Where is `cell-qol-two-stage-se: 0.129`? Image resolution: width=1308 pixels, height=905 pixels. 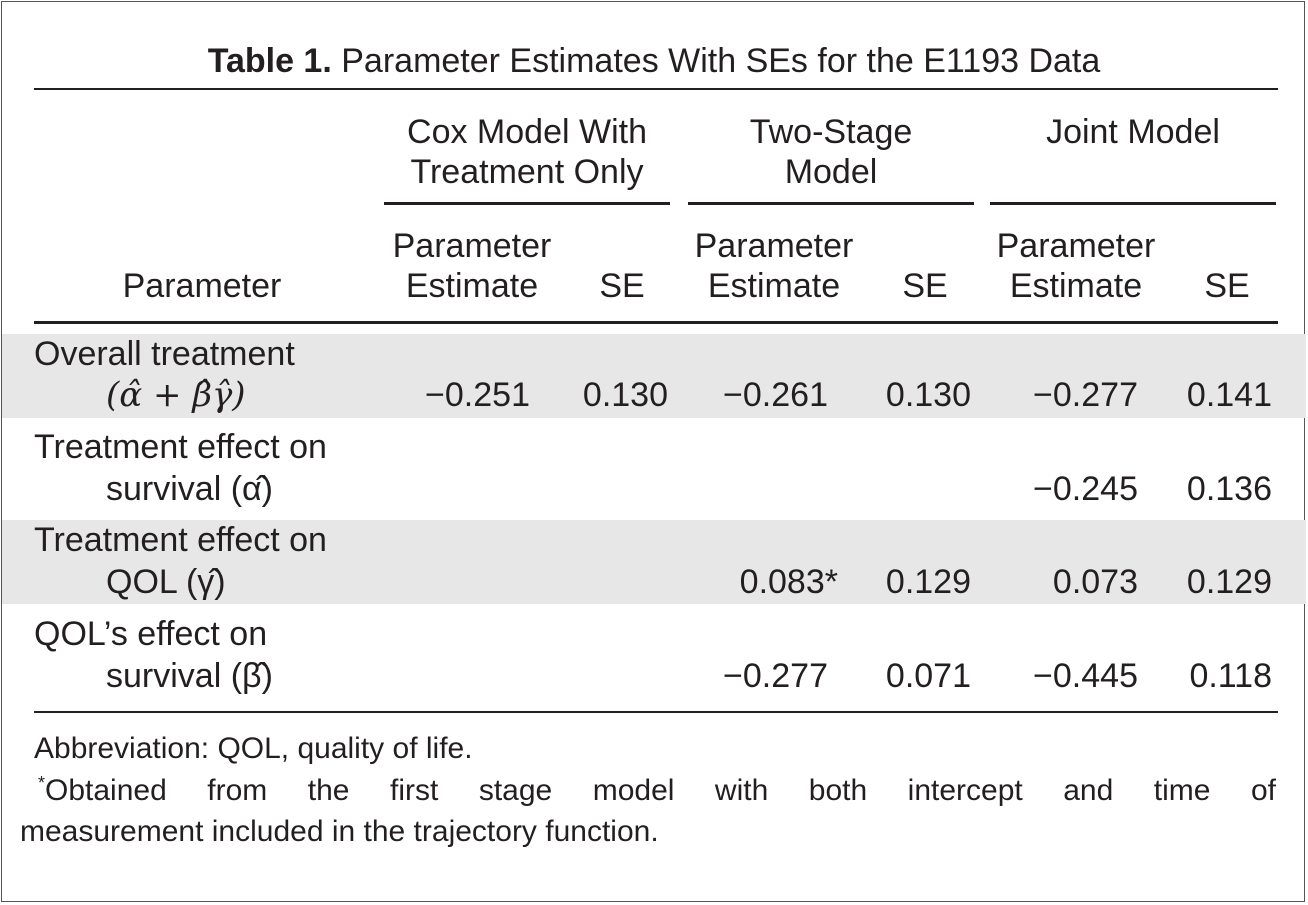 cell-qol-two-stage-se: 0.129 is located at coordinates (928, 582).